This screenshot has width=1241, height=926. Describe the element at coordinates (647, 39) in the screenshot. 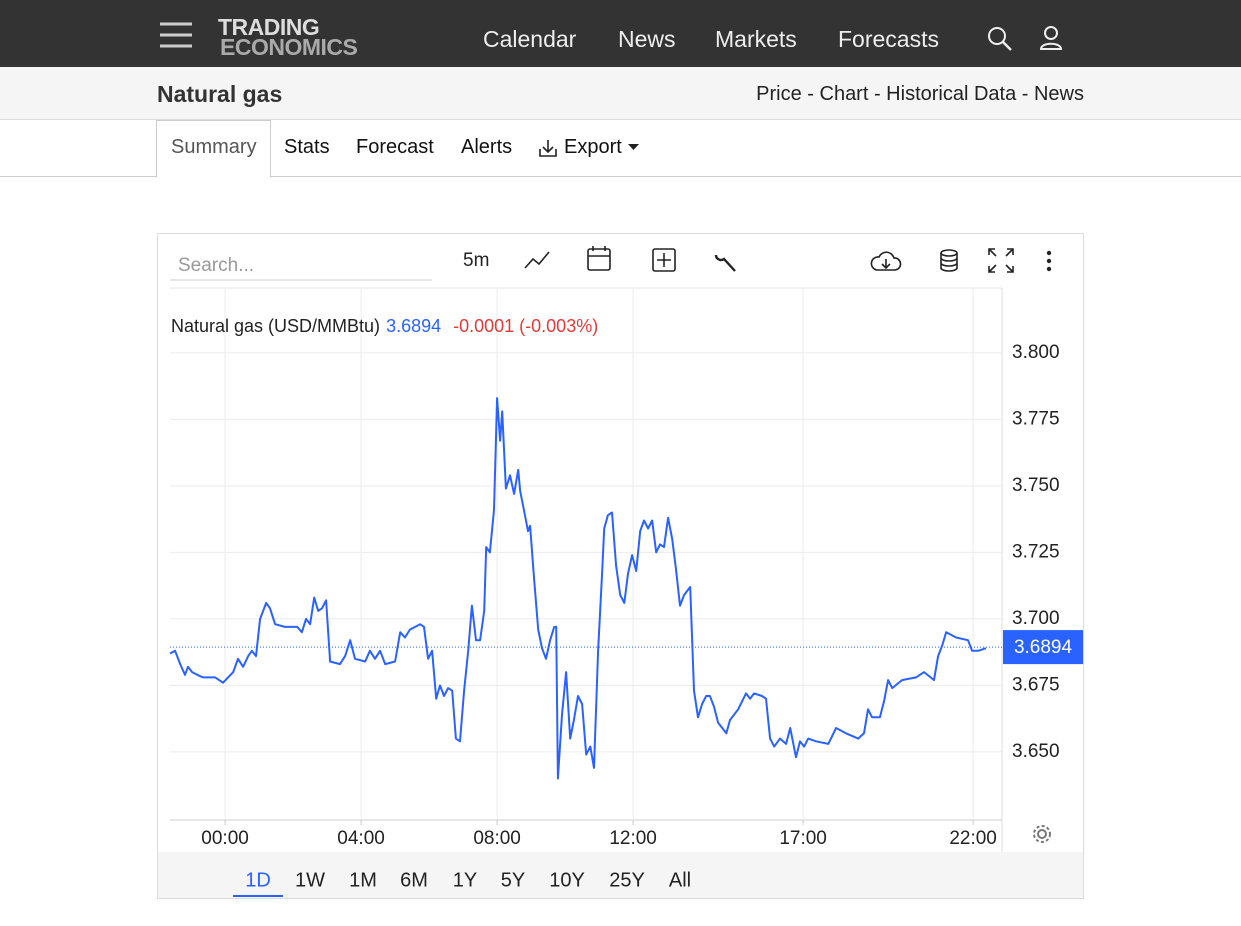

I see `nav-link: News` at that location.